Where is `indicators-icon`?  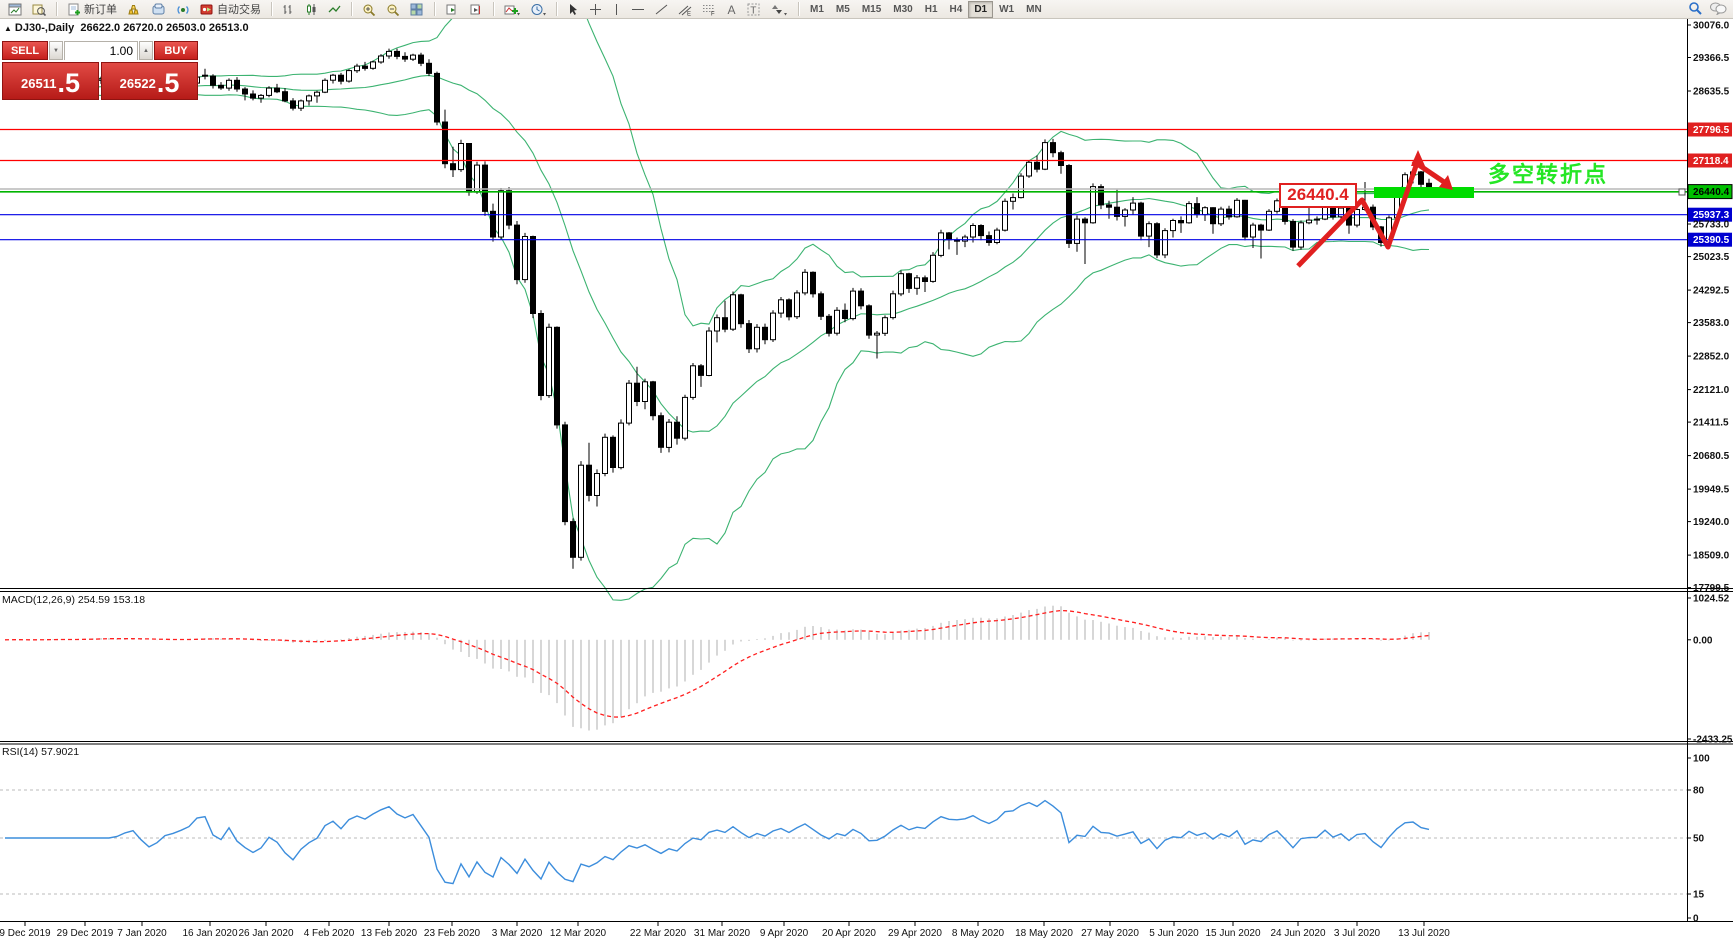 indicators-icon is located at coordinates (512, 9).